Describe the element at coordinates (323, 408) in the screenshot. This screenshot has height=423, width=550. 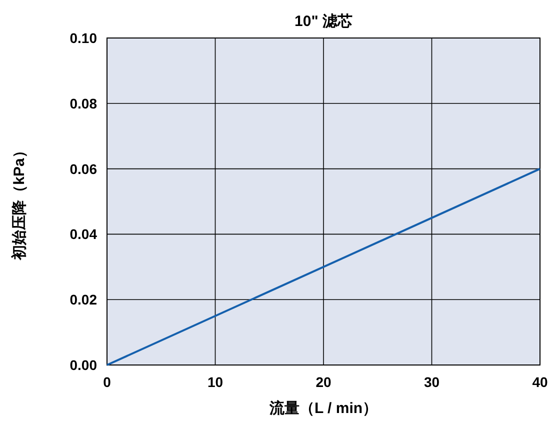
I see `x-axis-title: 流量（L / min）` at that location.